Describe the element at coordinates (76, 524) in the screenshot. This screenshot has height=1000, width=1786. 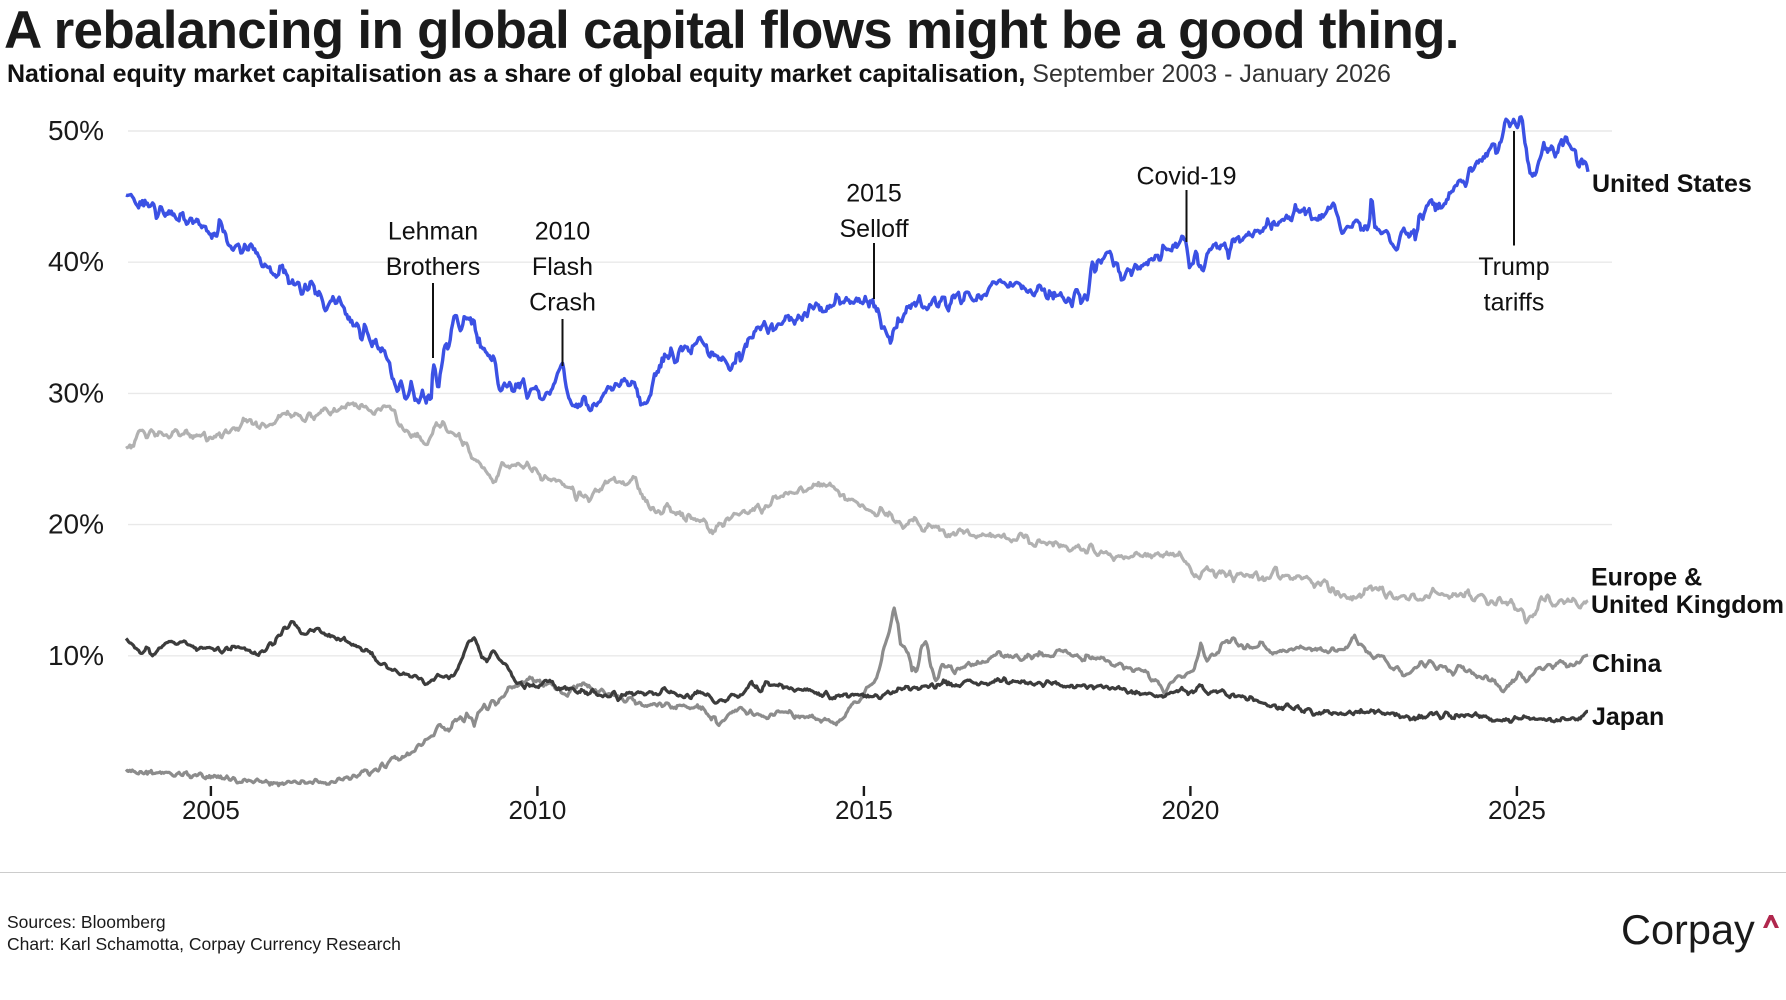
I see `svg-text: 20%` at that location.